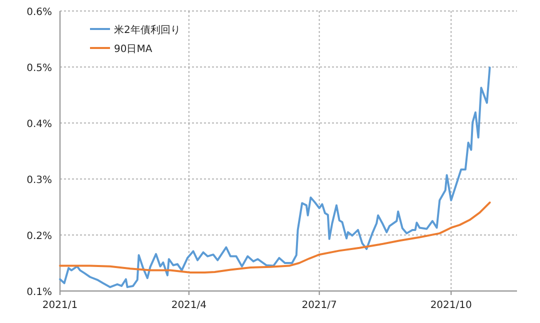 The height and width of the screenshot is (323, 540). Describe the element at coordinates (189, 305) in the screenshot. I see `x-tick-label: 2021/4` at that location.